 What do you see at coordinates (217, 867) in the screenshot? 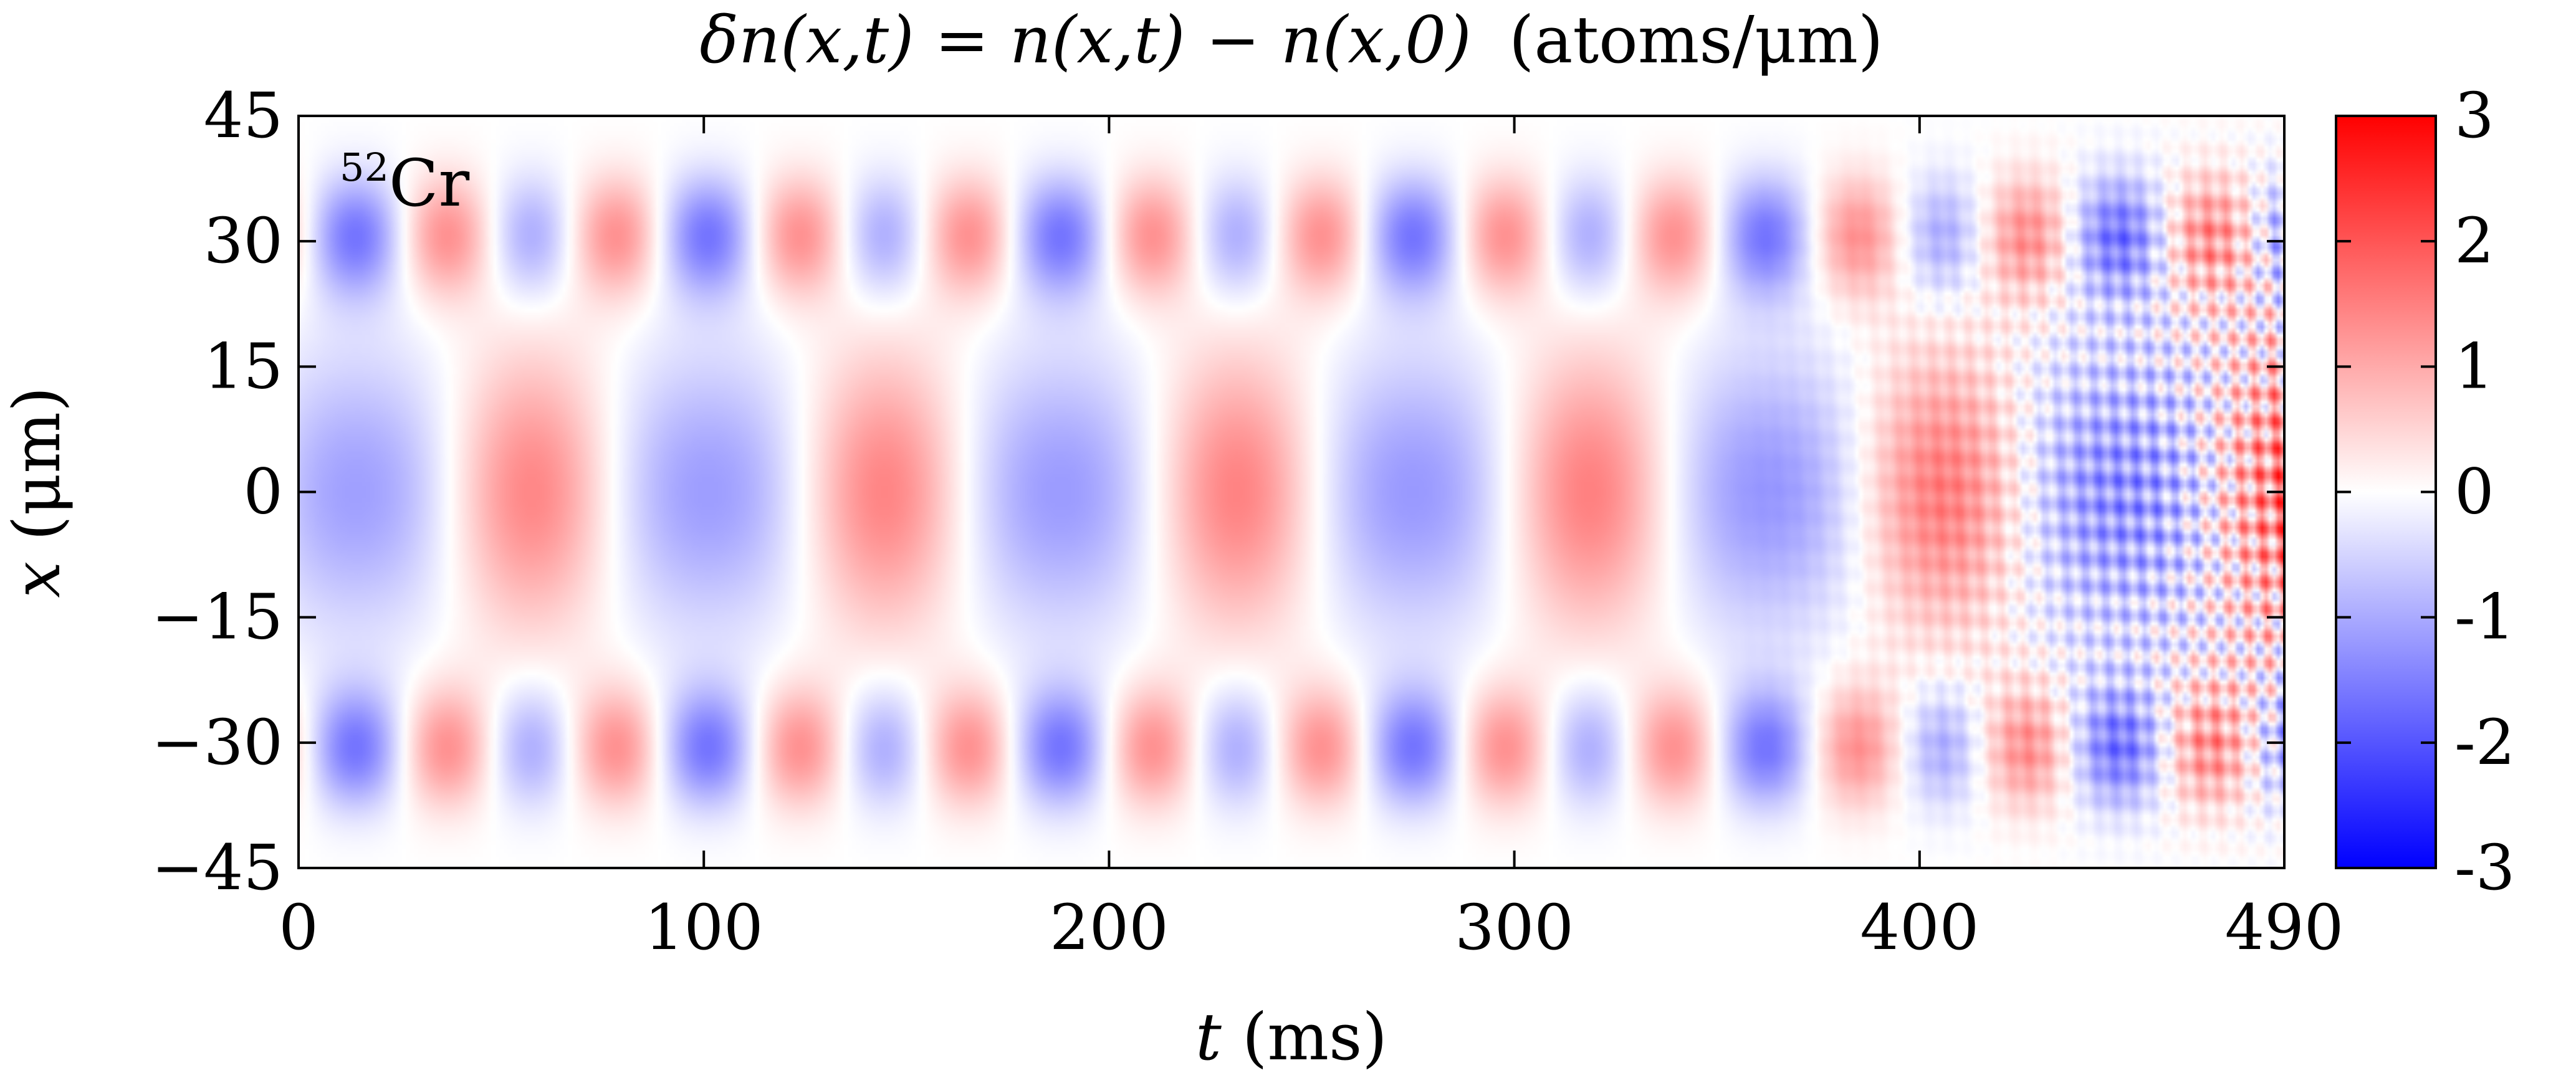
I see `y-tick-label: −45` at bounding box center [217, 867].